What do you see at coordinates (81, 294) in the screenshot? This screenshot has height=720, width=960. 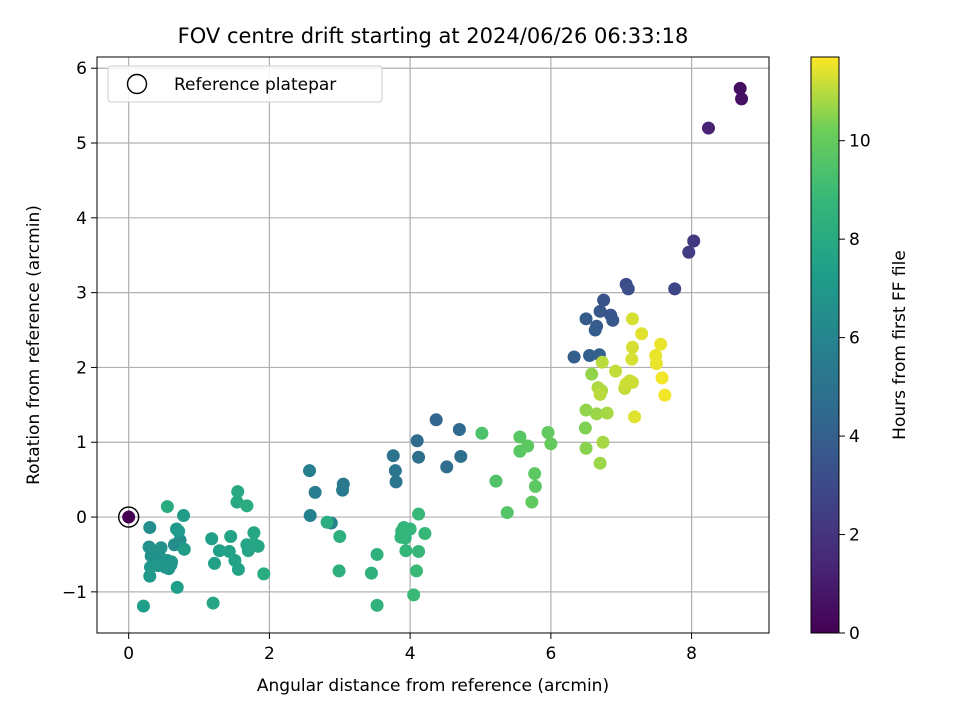 I see `y-tick-label: 3` at bounding box center [81, 294].